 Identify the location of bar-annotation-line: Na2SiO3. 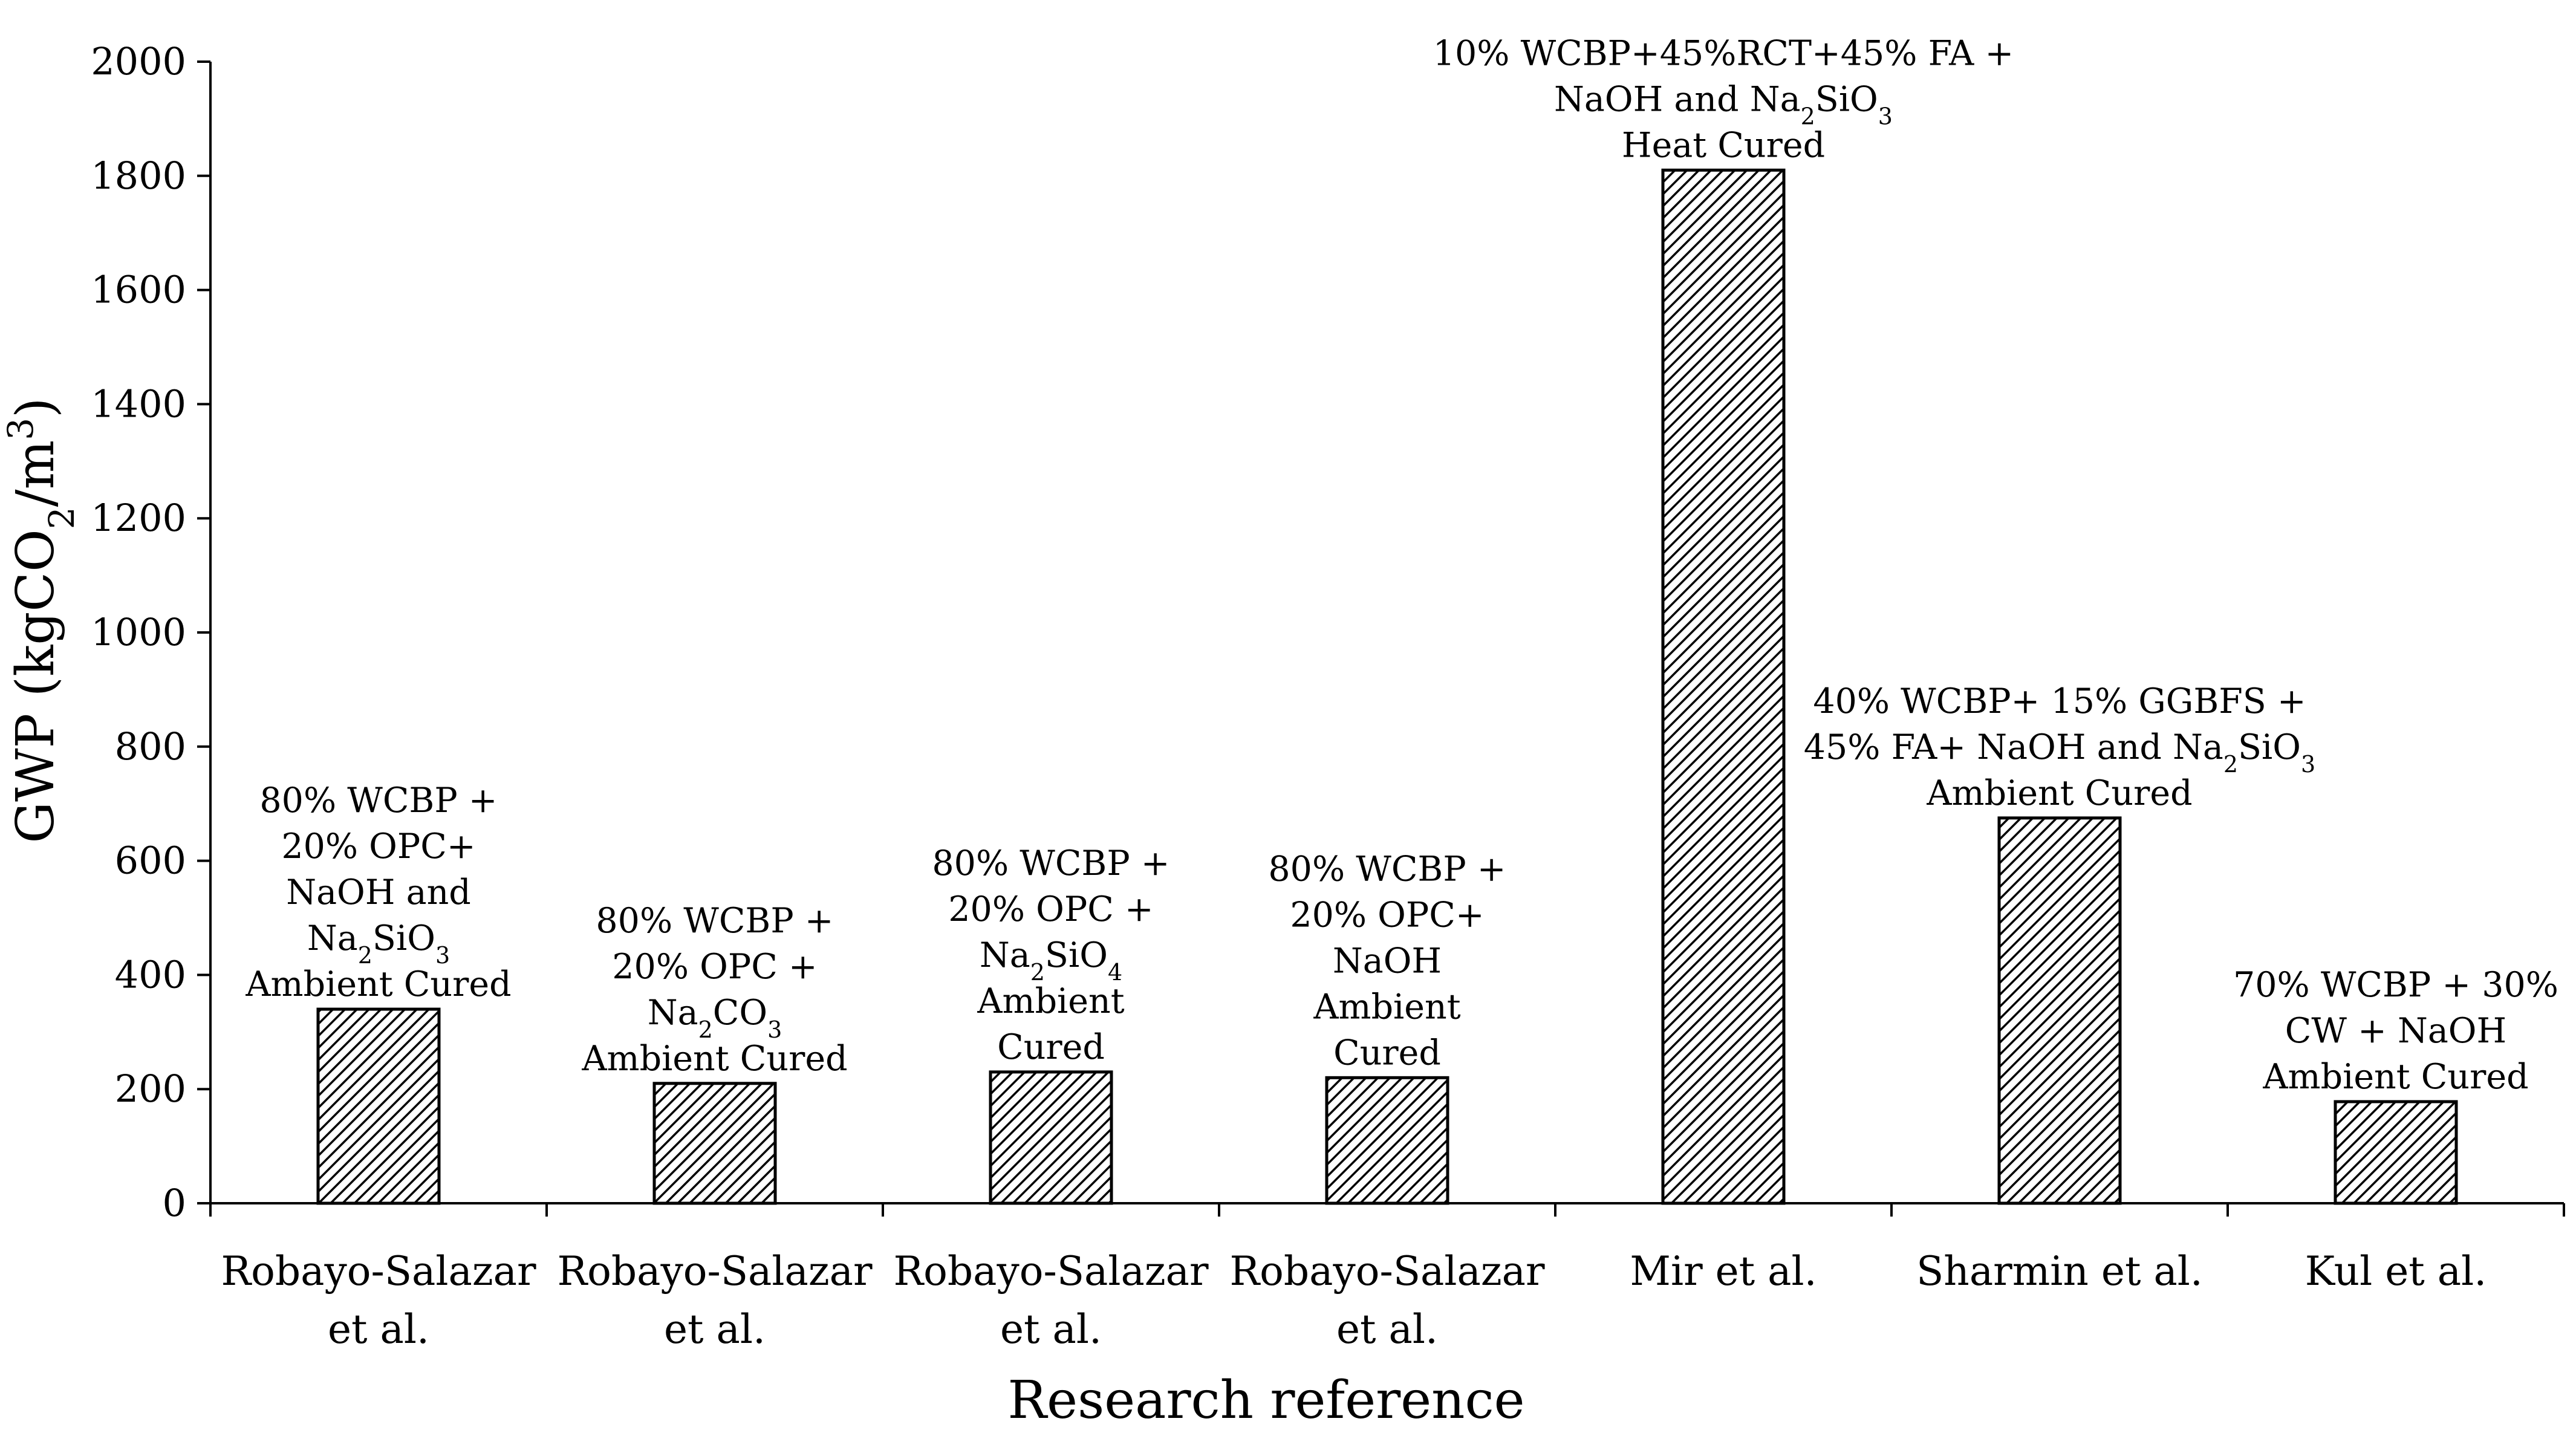
(378, 943).